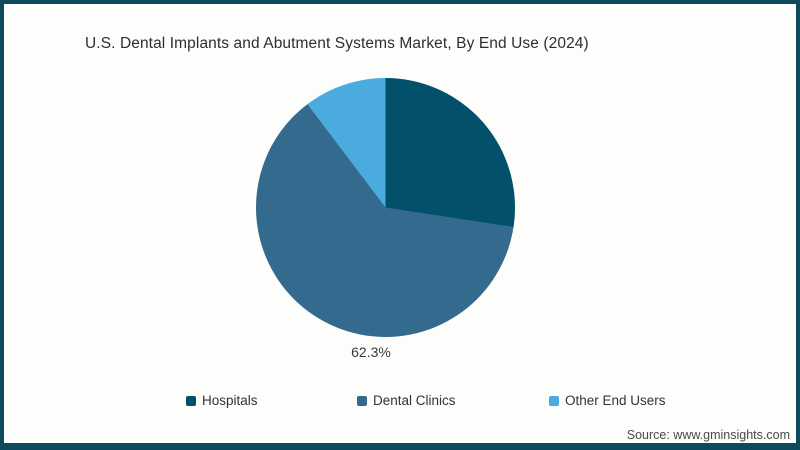 This screenshot has width=800, height=450. Describe the element at coordinates (615, 400) in the screenshot. I see `legend-label-other-end-users: Other End Users` at that location.